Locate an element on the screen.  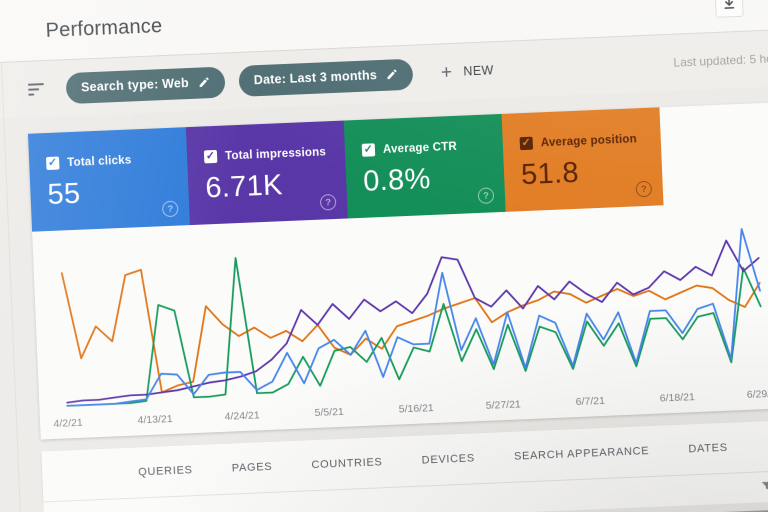
search-type-chip: Search type: Web is located at coordinates (145, 85).